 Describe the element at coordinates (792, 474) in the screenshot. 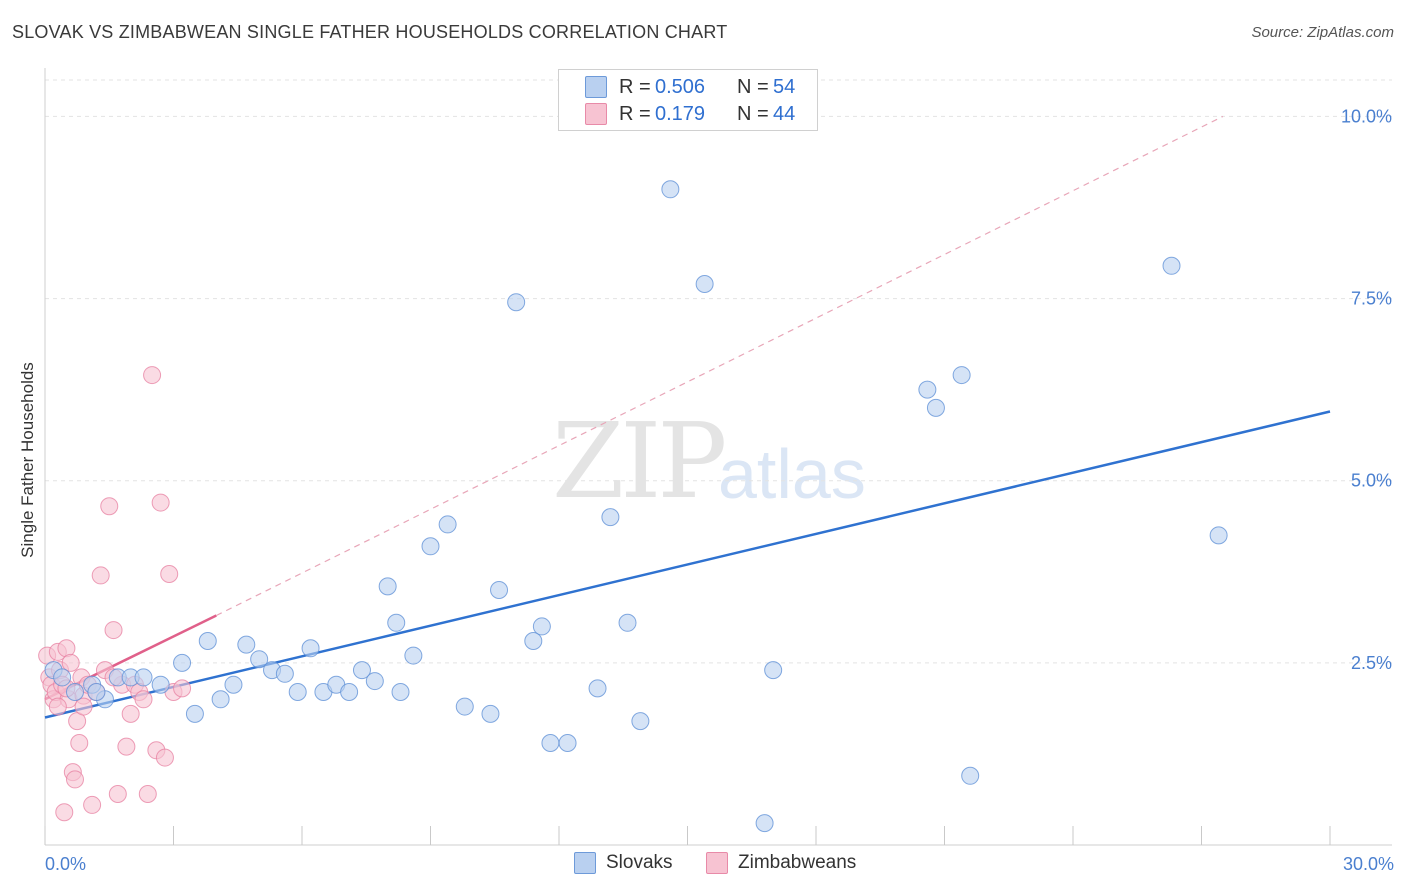

I see `watermark-atlas: atlas` at that location.